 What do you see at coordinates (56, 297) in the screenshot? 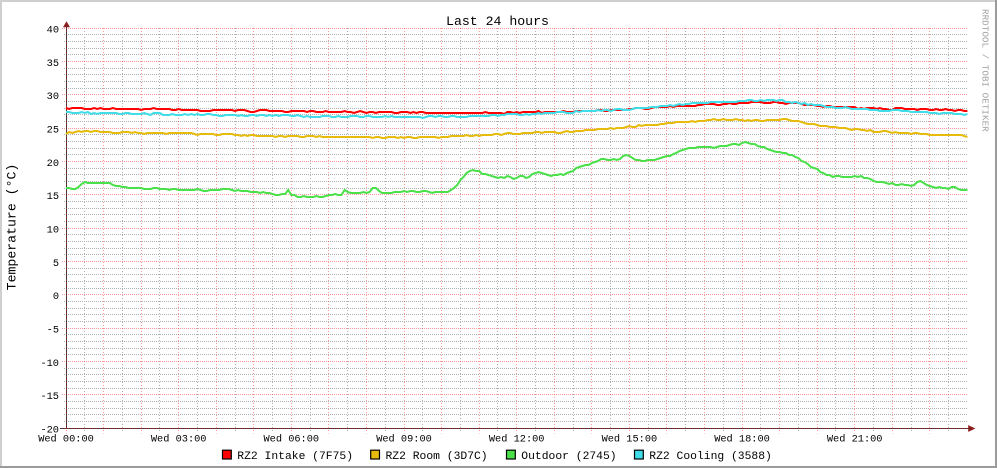
I see `svg-text: 0` at bounding box center [56, 297].